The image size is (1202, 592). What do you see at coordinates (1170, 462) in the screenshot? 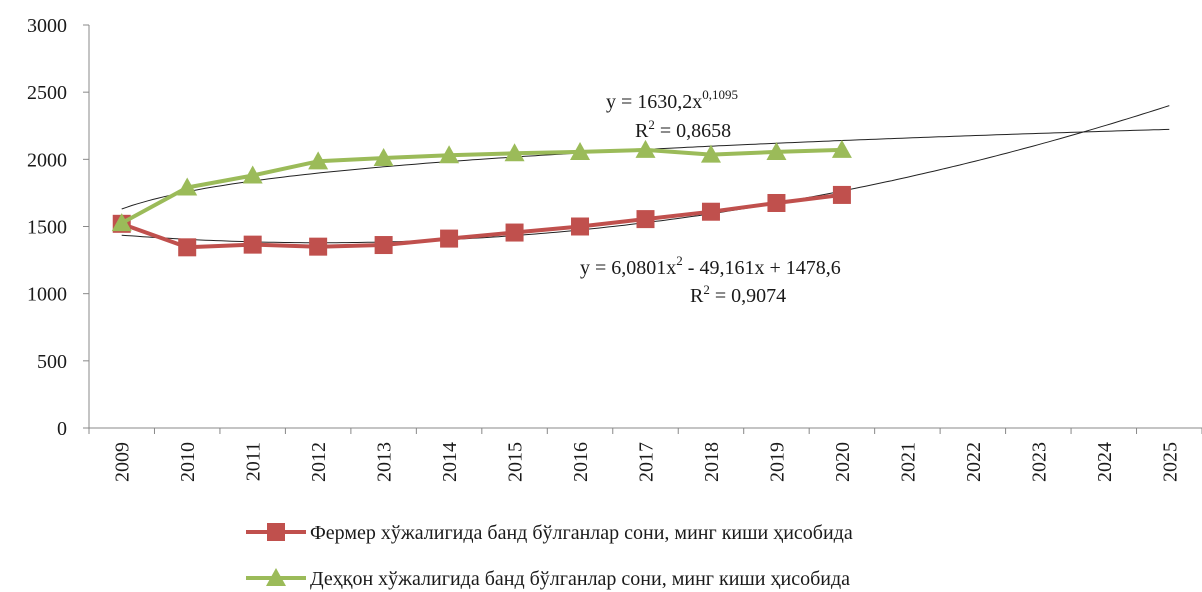
I see `x-tick-label: 2025` at bounding box center [1170, 462].